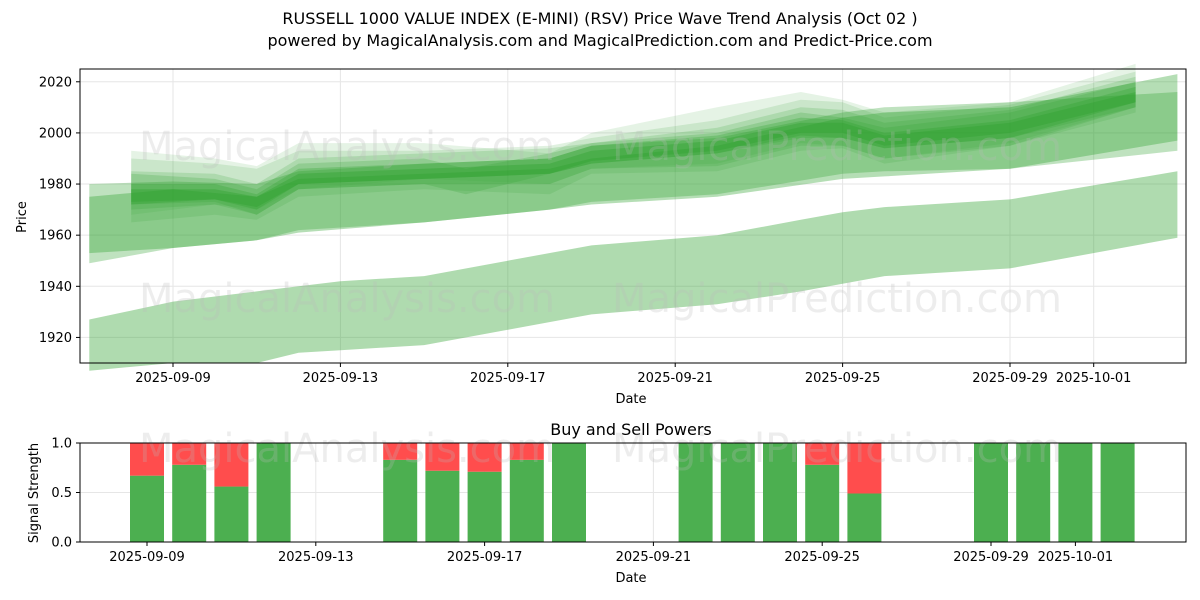  What do you see at coordinates (631, 429) in the screenshot?
I see `signal-title: Buy and Sell Powers` at bounding box center [631, 429].